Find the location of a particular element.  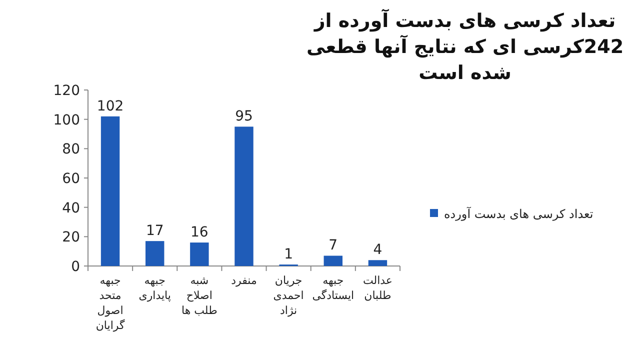

y-tick-label: 60 is located at coordinates (71, 179).